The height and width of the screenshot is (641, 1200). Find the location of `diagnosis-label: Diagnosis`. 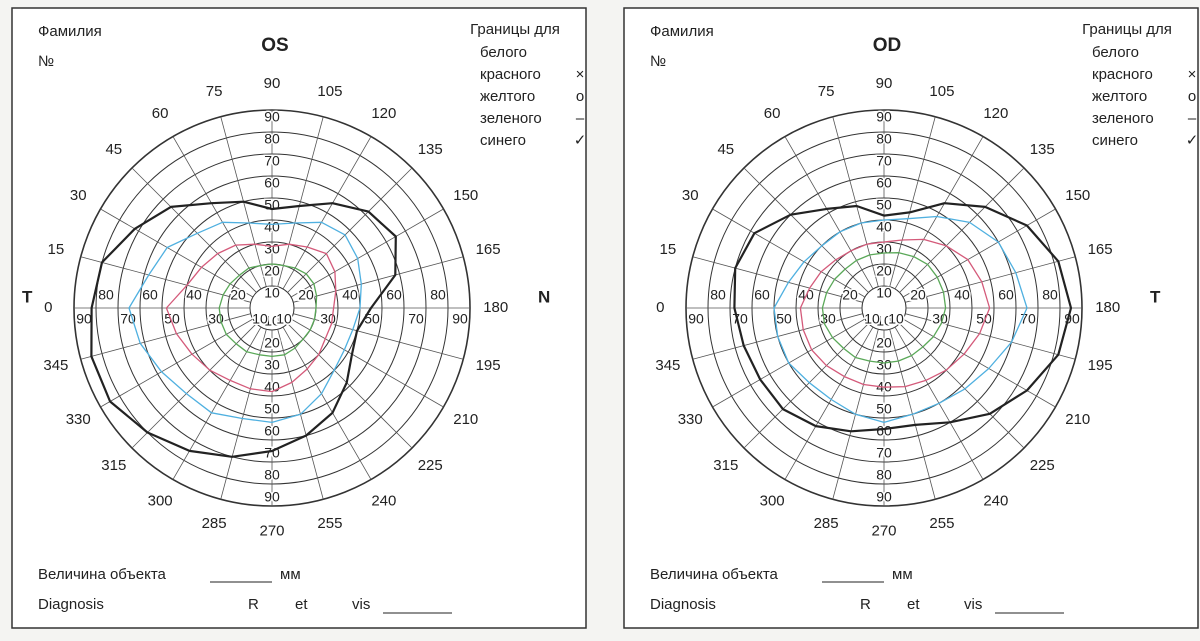

diagnosis-label: Diagnosis is located at coordinates (71, 604).